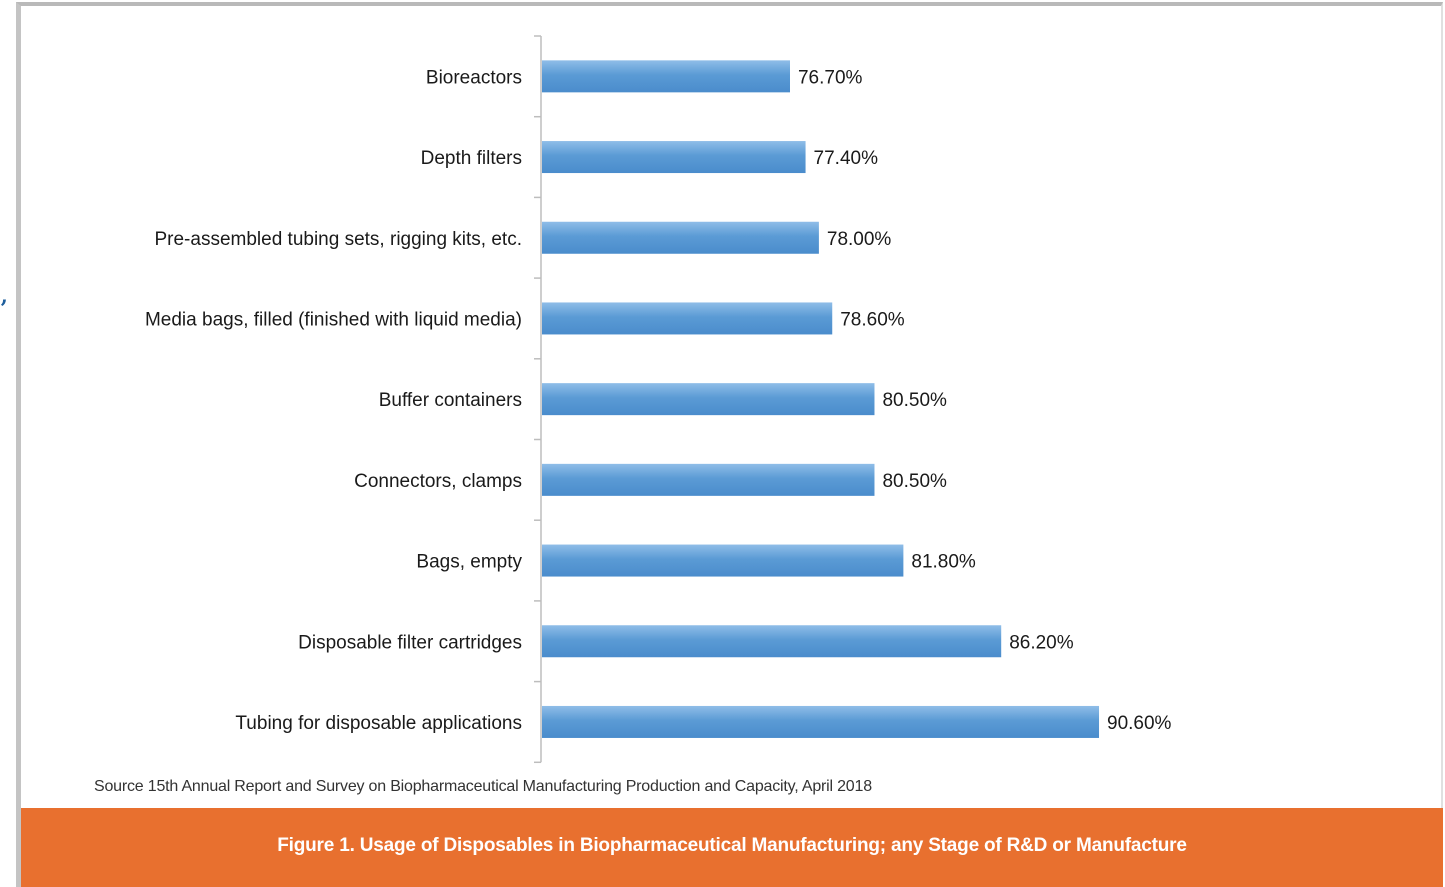 The width and height of the screenshot is (1445, 887). What do you see at coordinates (872, 319) in the screenshot?
I see `data-label: 78.60%` at bounding box center [872, 319].